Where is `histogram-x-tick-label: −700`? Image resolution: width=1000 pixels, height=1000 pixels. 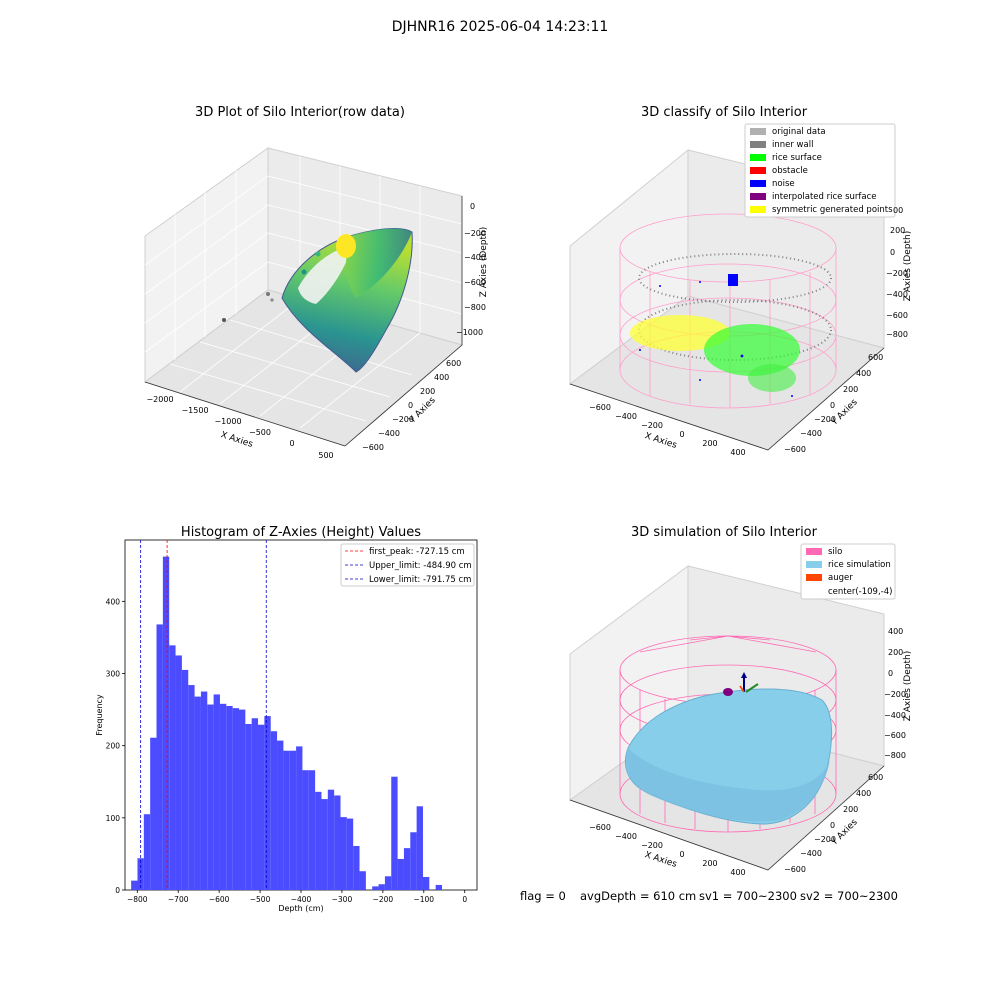
histogram-x-tick-label: −700 is located at coordinates (178, 899).